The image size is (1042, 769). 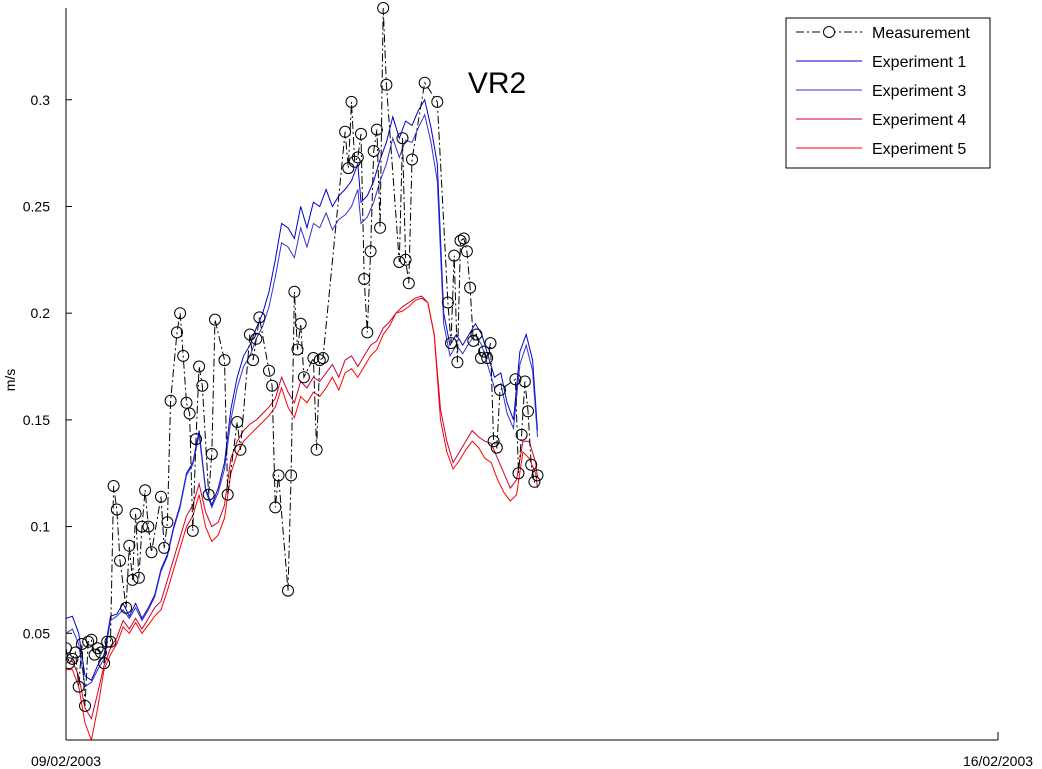 What do you see at coordinates (829, 32) in the screenshot?
I see `legend-marker` at bounding box center [829, 32].